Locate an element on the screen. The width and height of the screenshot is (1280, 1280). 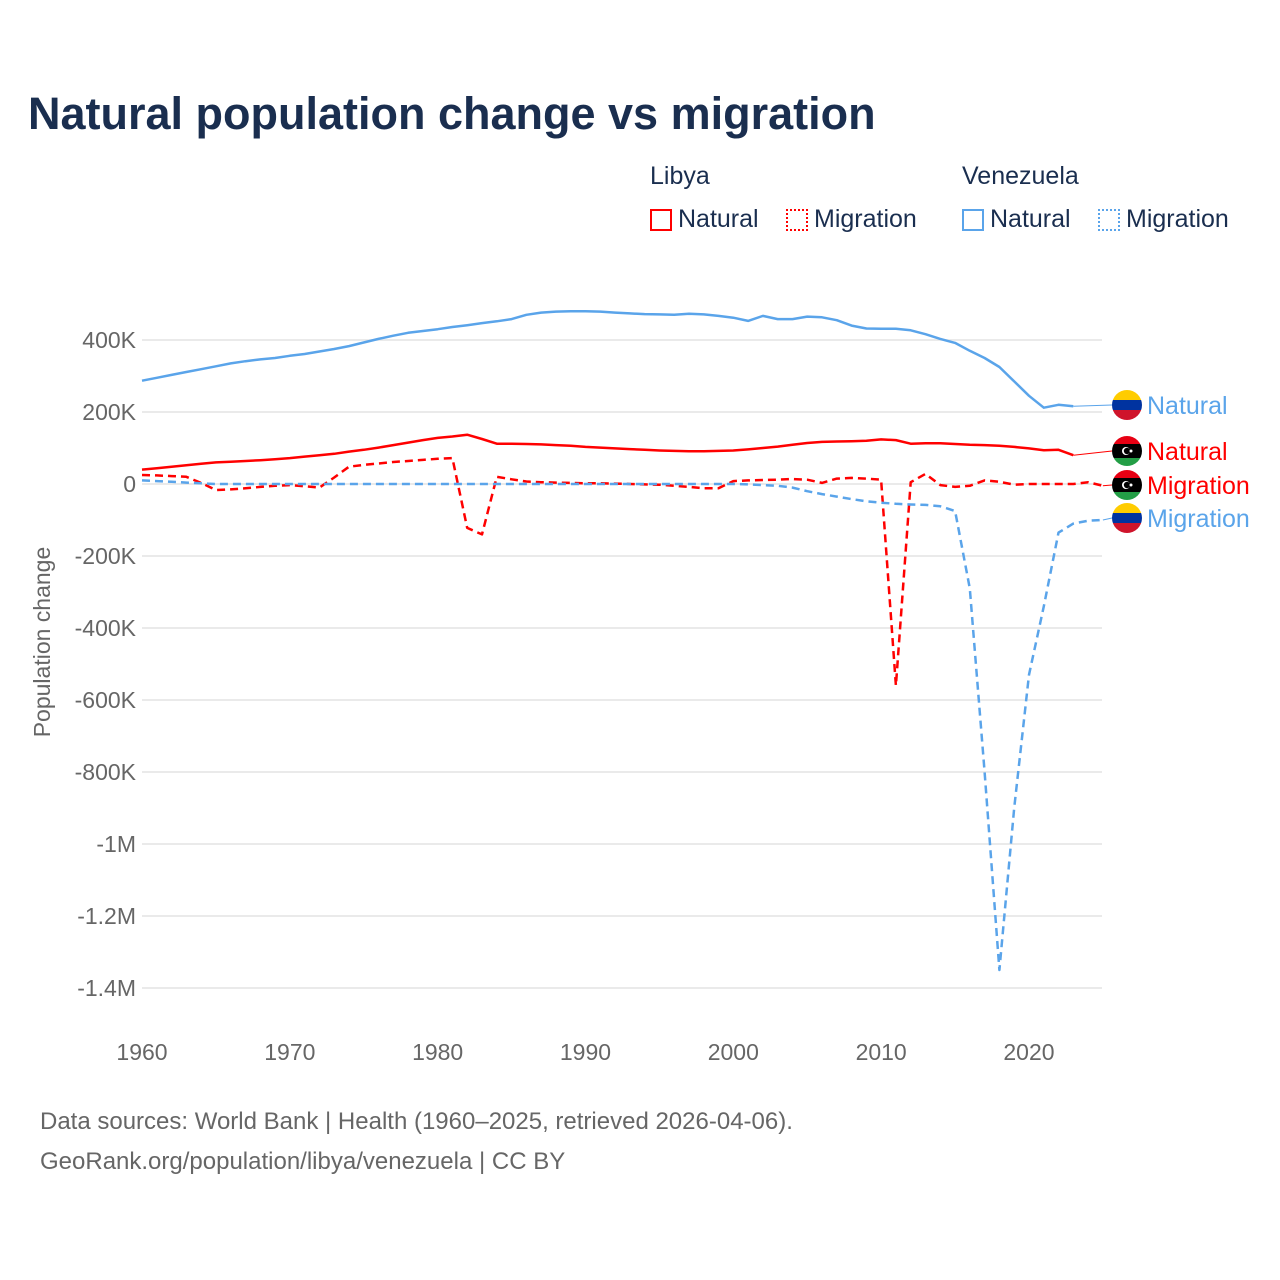
x-tick-label: 1980 is located at coordinates (437, 1052).